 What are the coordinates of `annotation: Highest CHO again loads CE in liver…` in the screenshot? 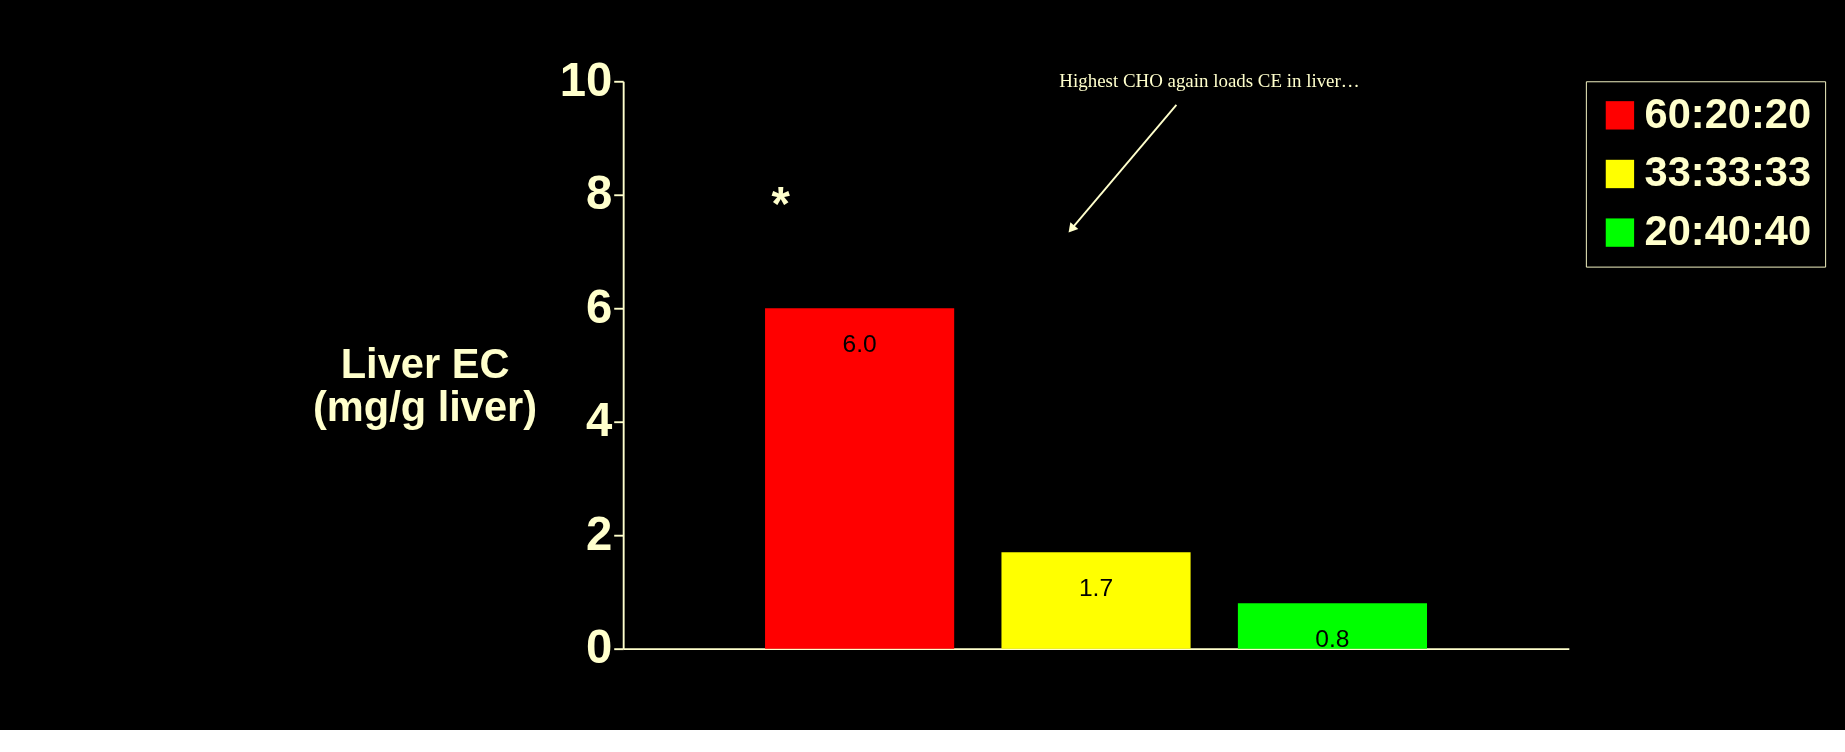 It's located at (1209, 80).